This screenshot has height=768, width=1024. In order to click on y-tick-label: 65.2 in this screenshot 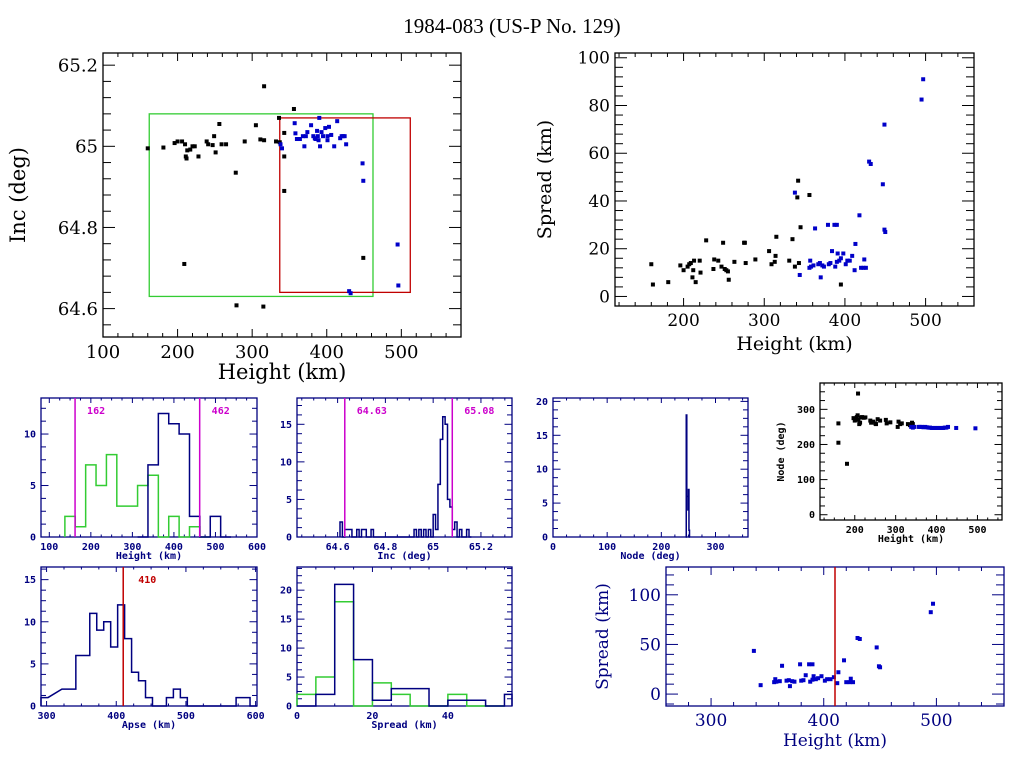, I will do `click(78, 65)`.